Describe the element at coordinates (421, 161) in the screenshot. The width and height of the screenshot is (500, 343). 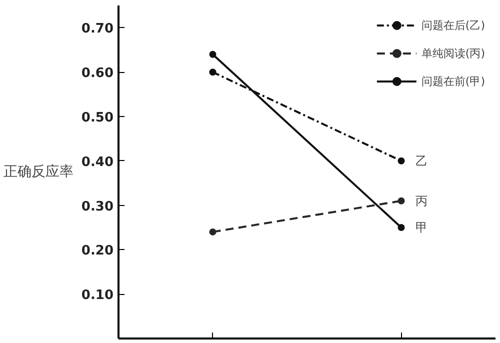
I see `annotation: 乙` at that location.